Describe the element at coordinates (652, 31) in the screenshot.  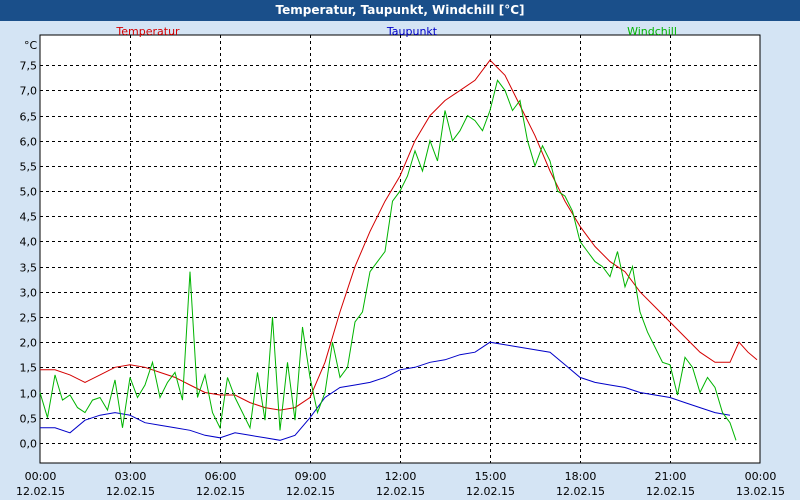
I see `legend-entry-windchill: Windchill` at that location.